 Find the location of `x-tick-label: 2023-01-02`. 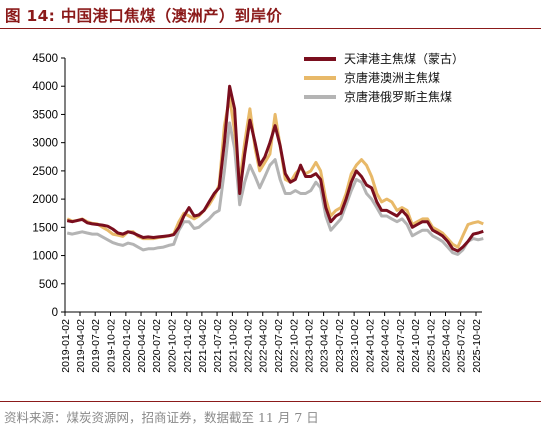

x-tick-label: 2023-01-02 is located at coordinates (310, 346).